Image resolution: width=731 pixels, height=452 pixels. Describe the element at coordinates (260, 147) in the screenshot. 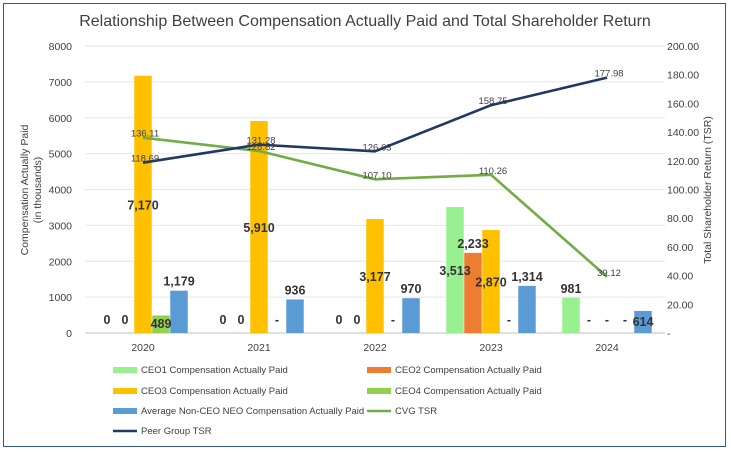

I see `line-data-label: 126.82` at that location.